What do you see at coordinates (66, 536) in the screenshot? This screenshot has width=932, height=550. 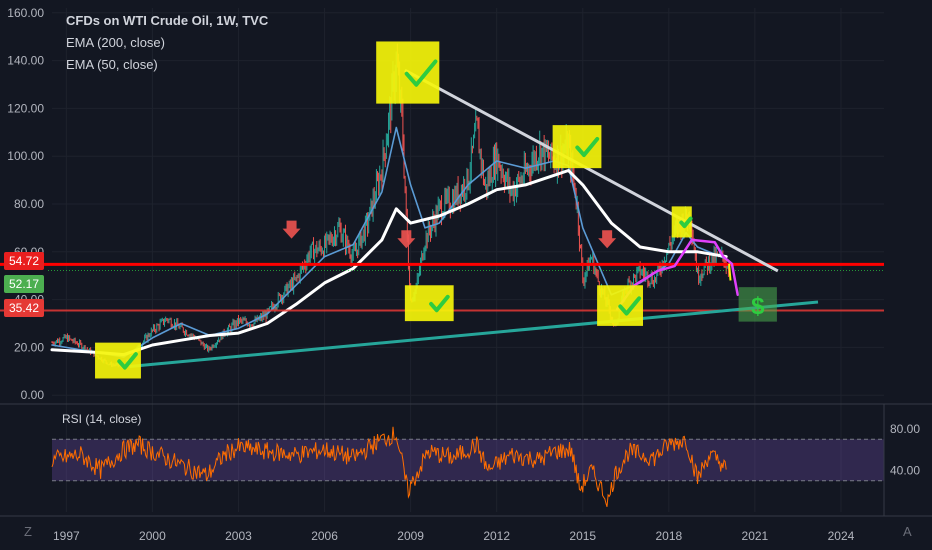 I see `time-tick-label: 1997` at bounding box center [66, 536].